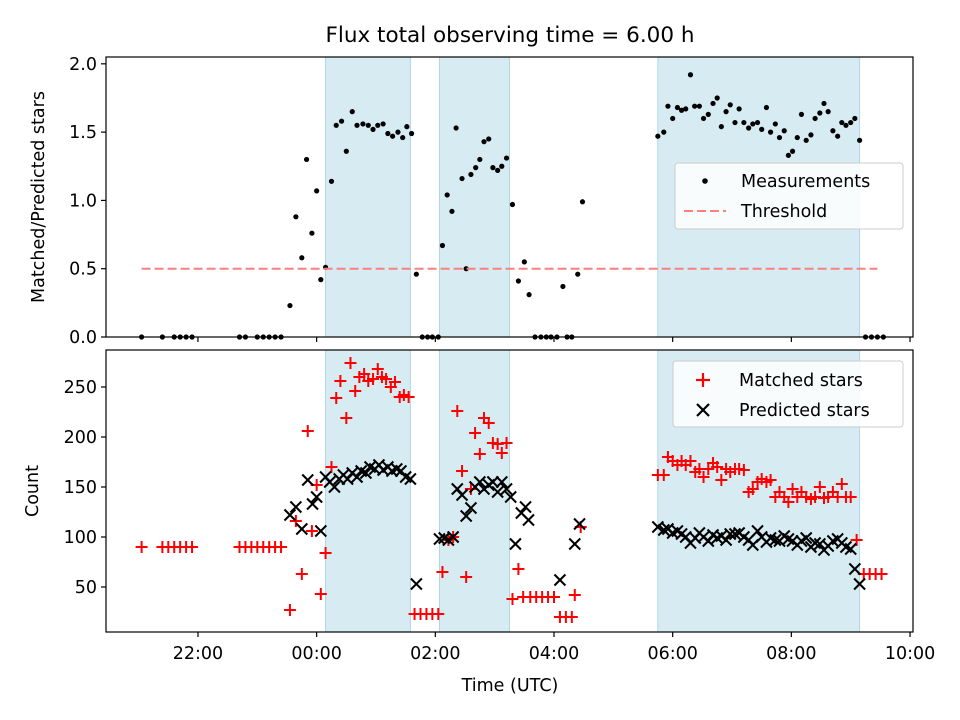 The image size is (960, 720). Describe the element at coordinates (672, 654) in the screenshot. I see `x-tick-label: 06:00` at that location.